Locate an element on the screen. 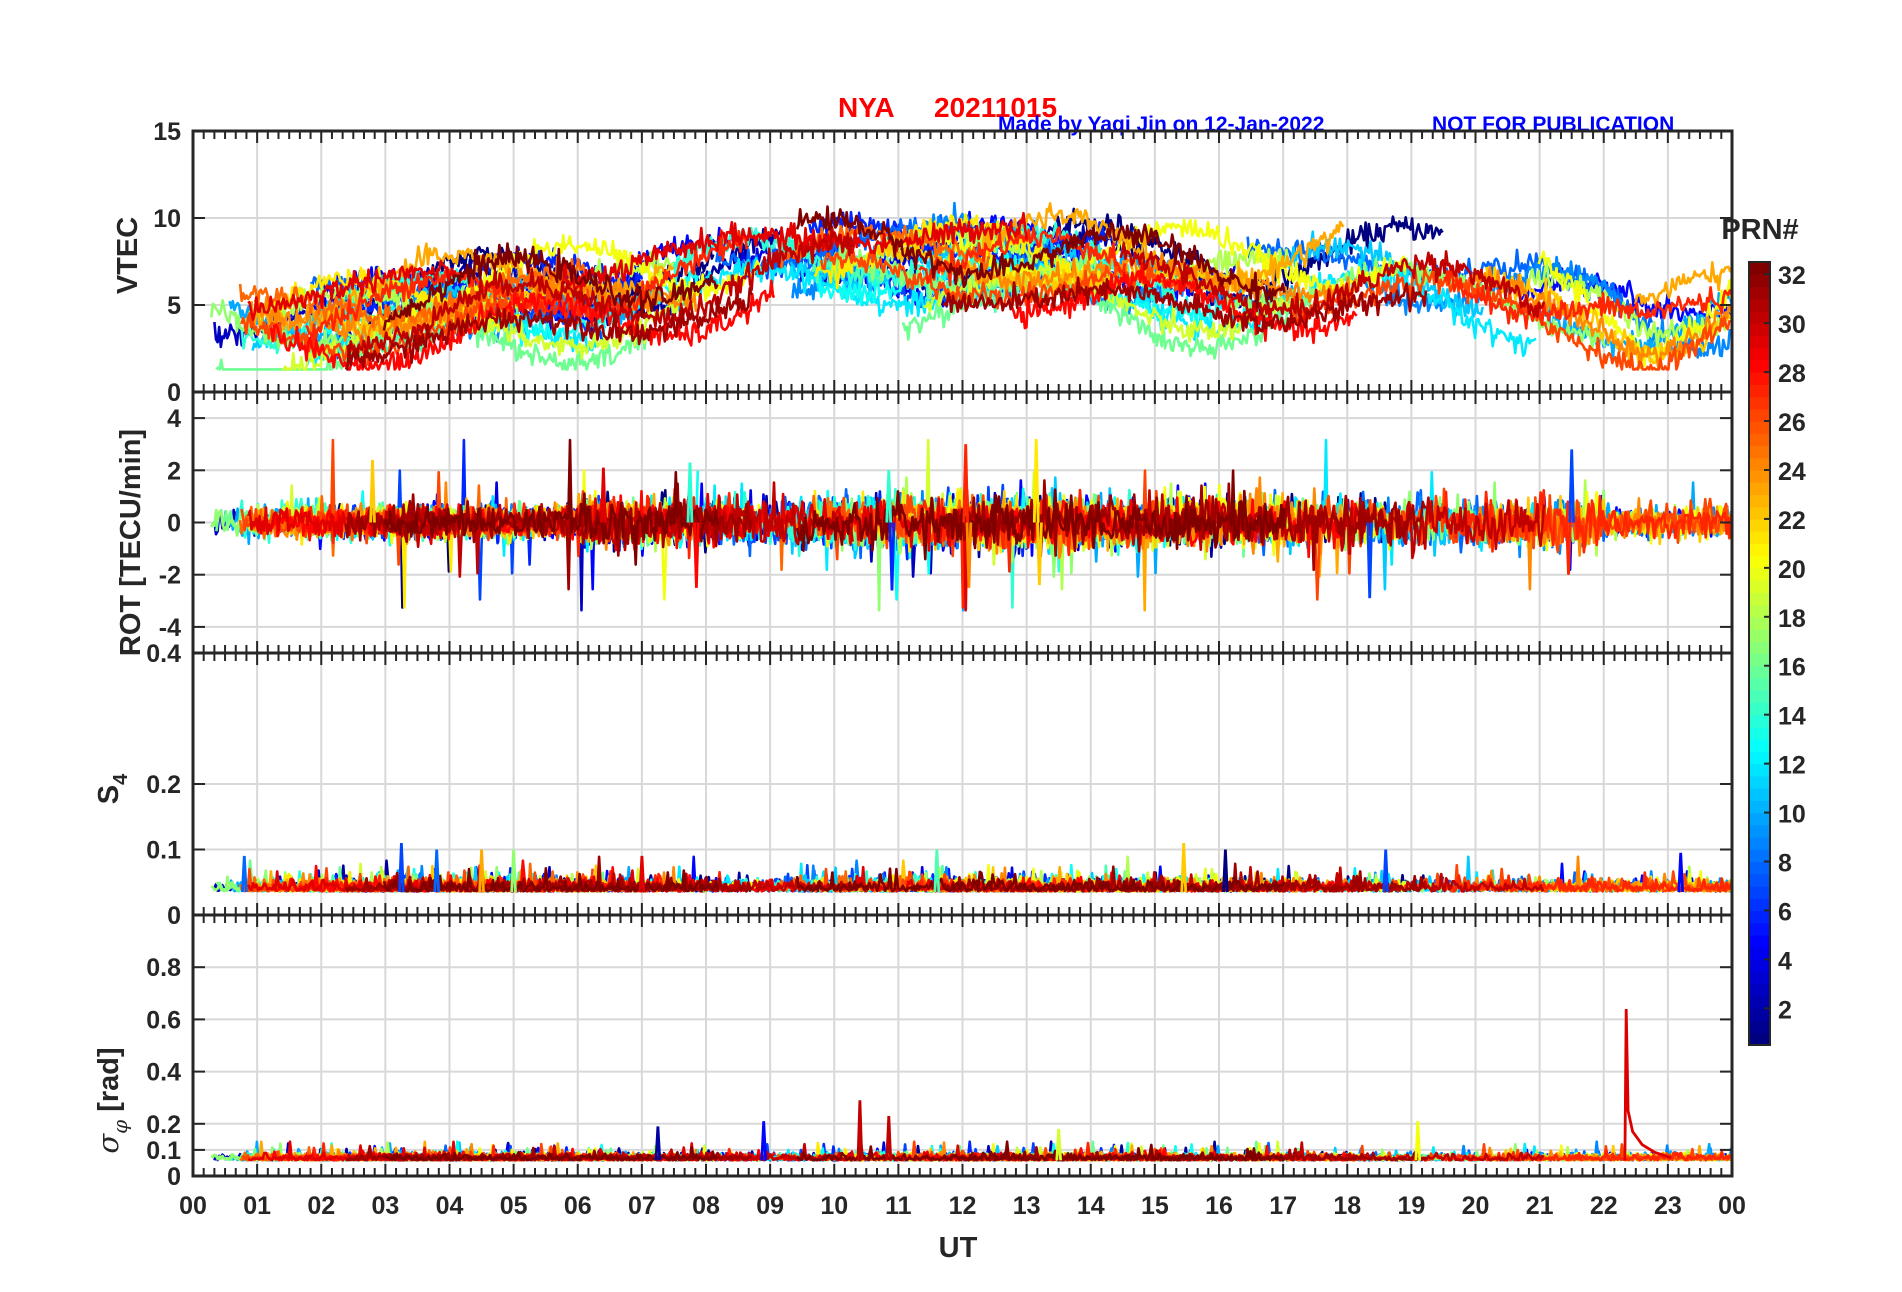  x-tick-label: 05 is located at coordinates (514, 1206).